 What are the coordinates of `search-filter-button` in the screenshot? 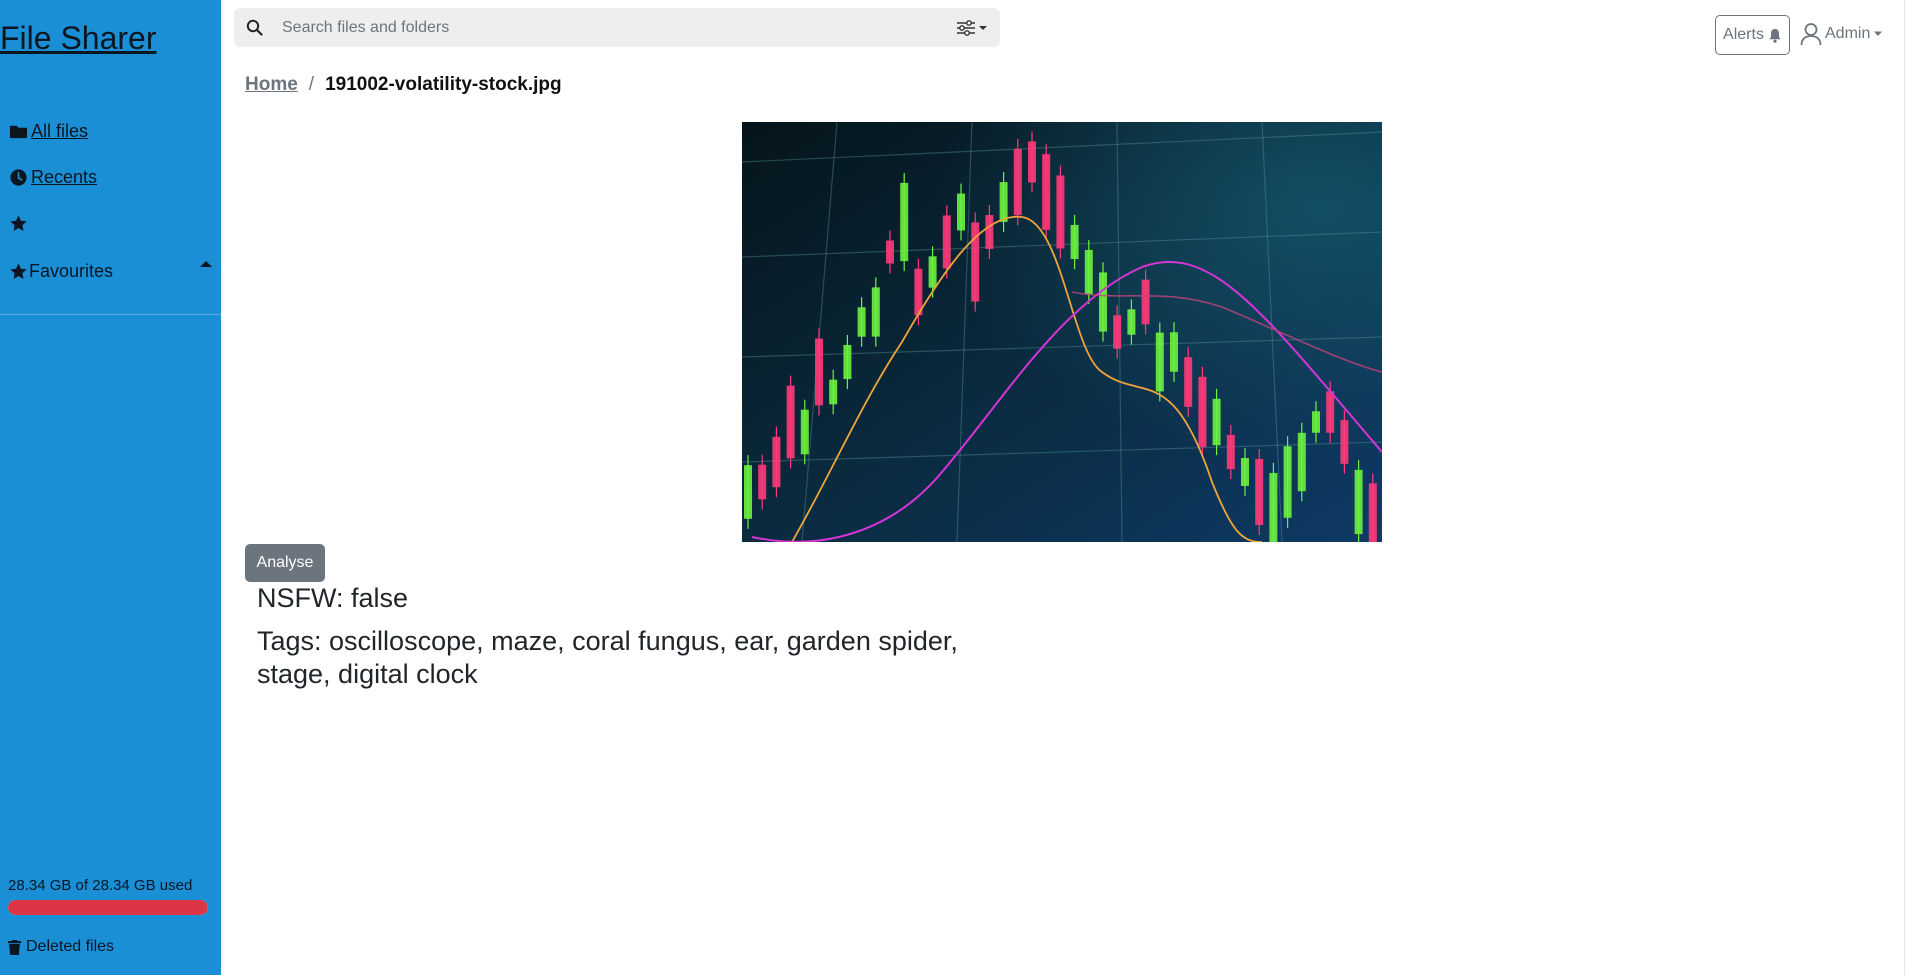 It's located at (973, 28).